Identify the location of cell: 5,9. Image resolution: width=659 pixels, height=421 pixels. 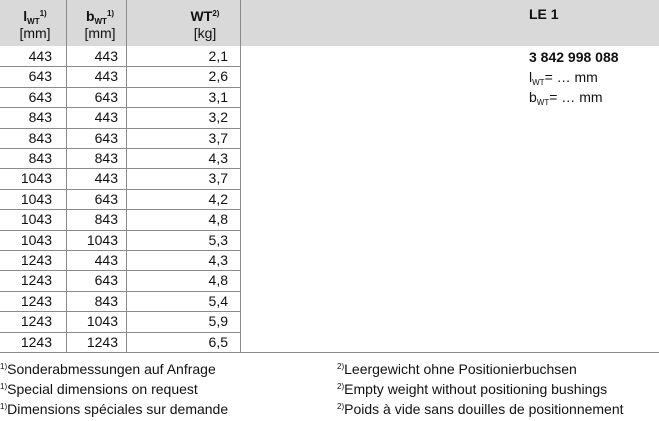
(218, 321).